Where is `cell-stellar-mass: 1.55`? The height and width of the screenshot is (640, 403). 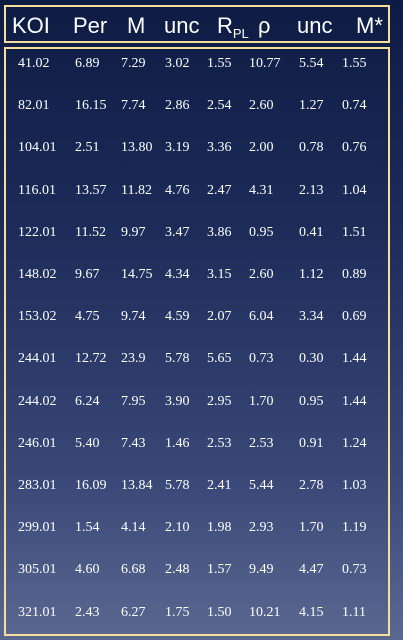 cell-stellar-mass: 1.55 is located at coordinates (354, 63).